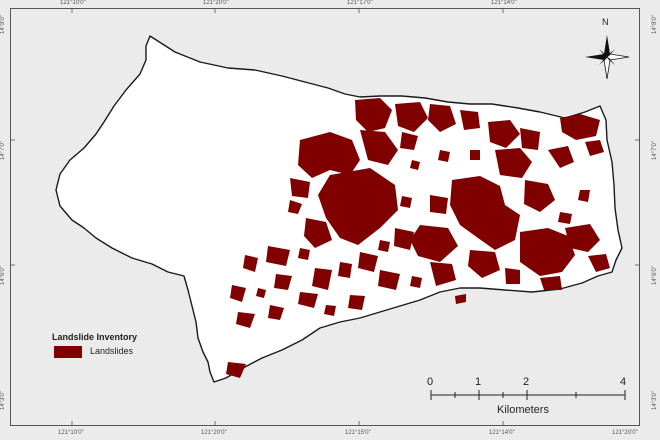  Describe the element at coordinates (112, 351) in the screenshot. I see `legend-label-landslides: Landslides` at that location.